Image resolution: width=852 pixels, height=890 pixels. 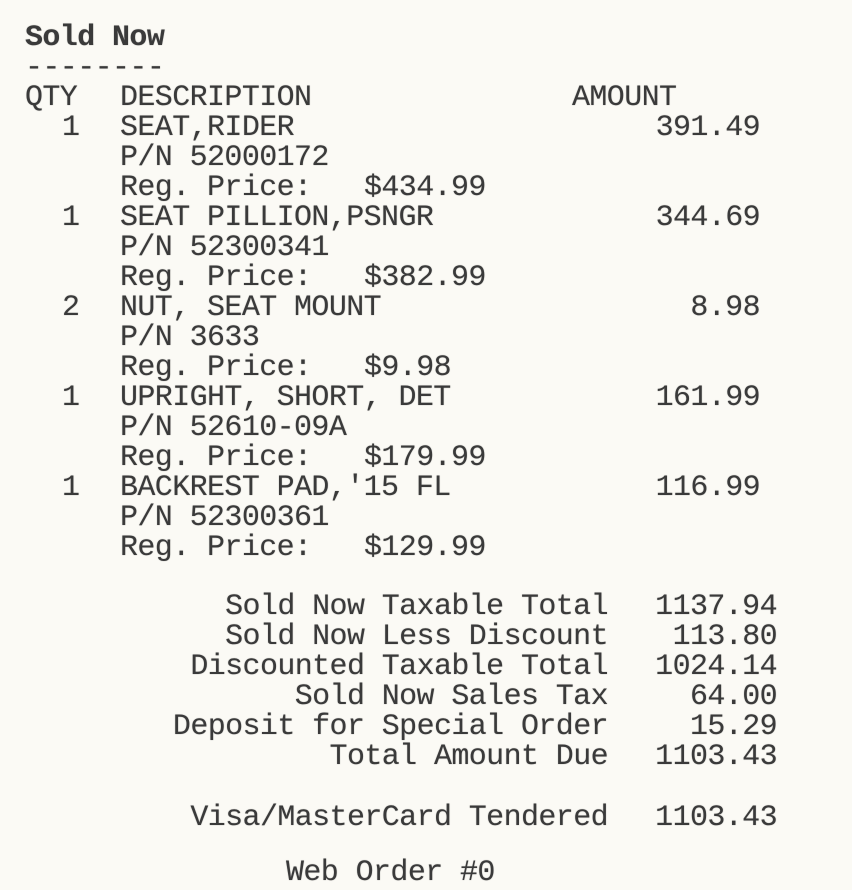 What do you see at coordinates (708, 398) in the screenshot?
I see `item-amount: 161.99` at bounding box center [708, 398].